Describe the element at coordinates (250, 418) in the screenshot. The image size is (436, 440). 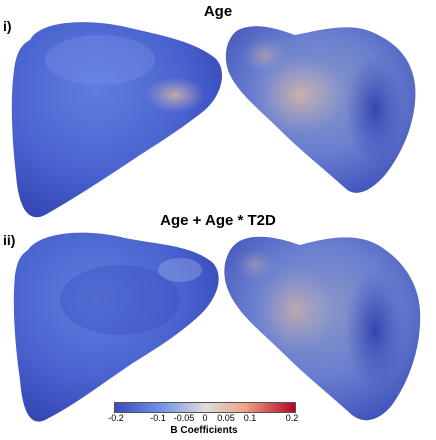
I see `colorbar-tick: 0.1` at that location.